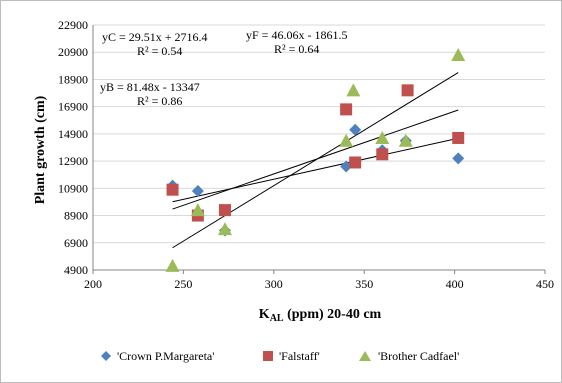 The height and width of the screenshot is (383, 562). Describe the element at coordinates (264, 314) in the screenshot. I see `x-axis-title-main: K` at that location.